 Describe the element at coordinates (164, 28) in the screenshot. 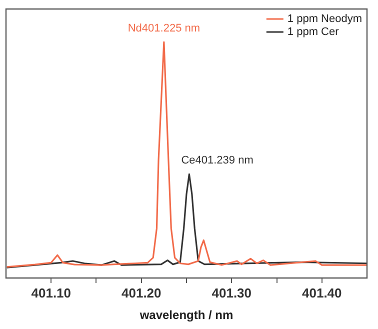

I see `annotation: Nd401.225 nm` at that location.